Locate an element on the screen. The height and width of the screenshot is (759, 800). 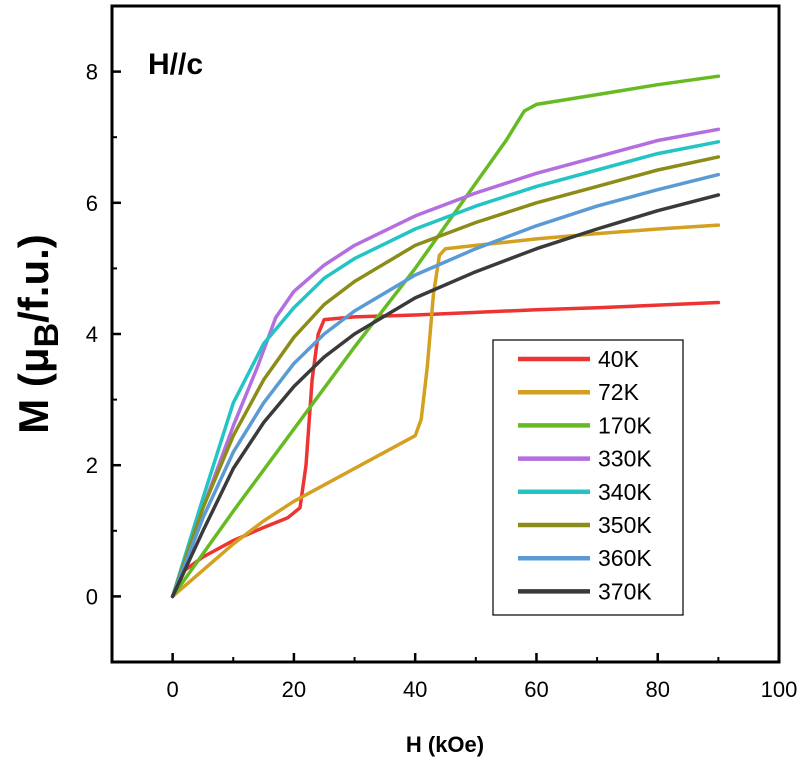
legend-label-72K: 72K is located at coordinates (619, 392).